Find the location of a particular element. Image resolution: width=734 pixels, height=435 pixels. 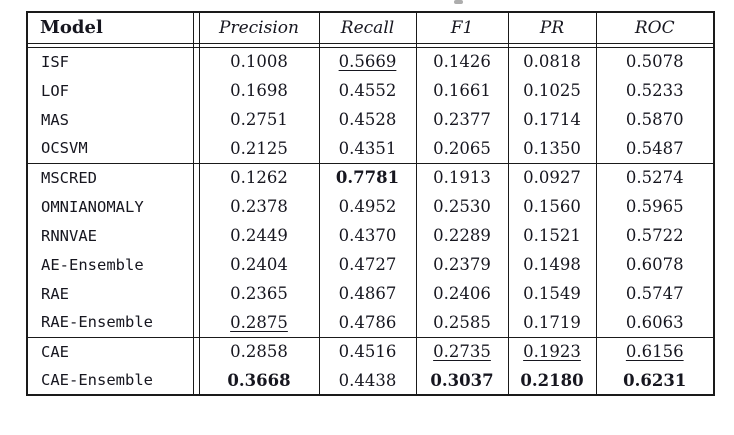

metric-value: 0.4438 is located at coordinates (367, 380).